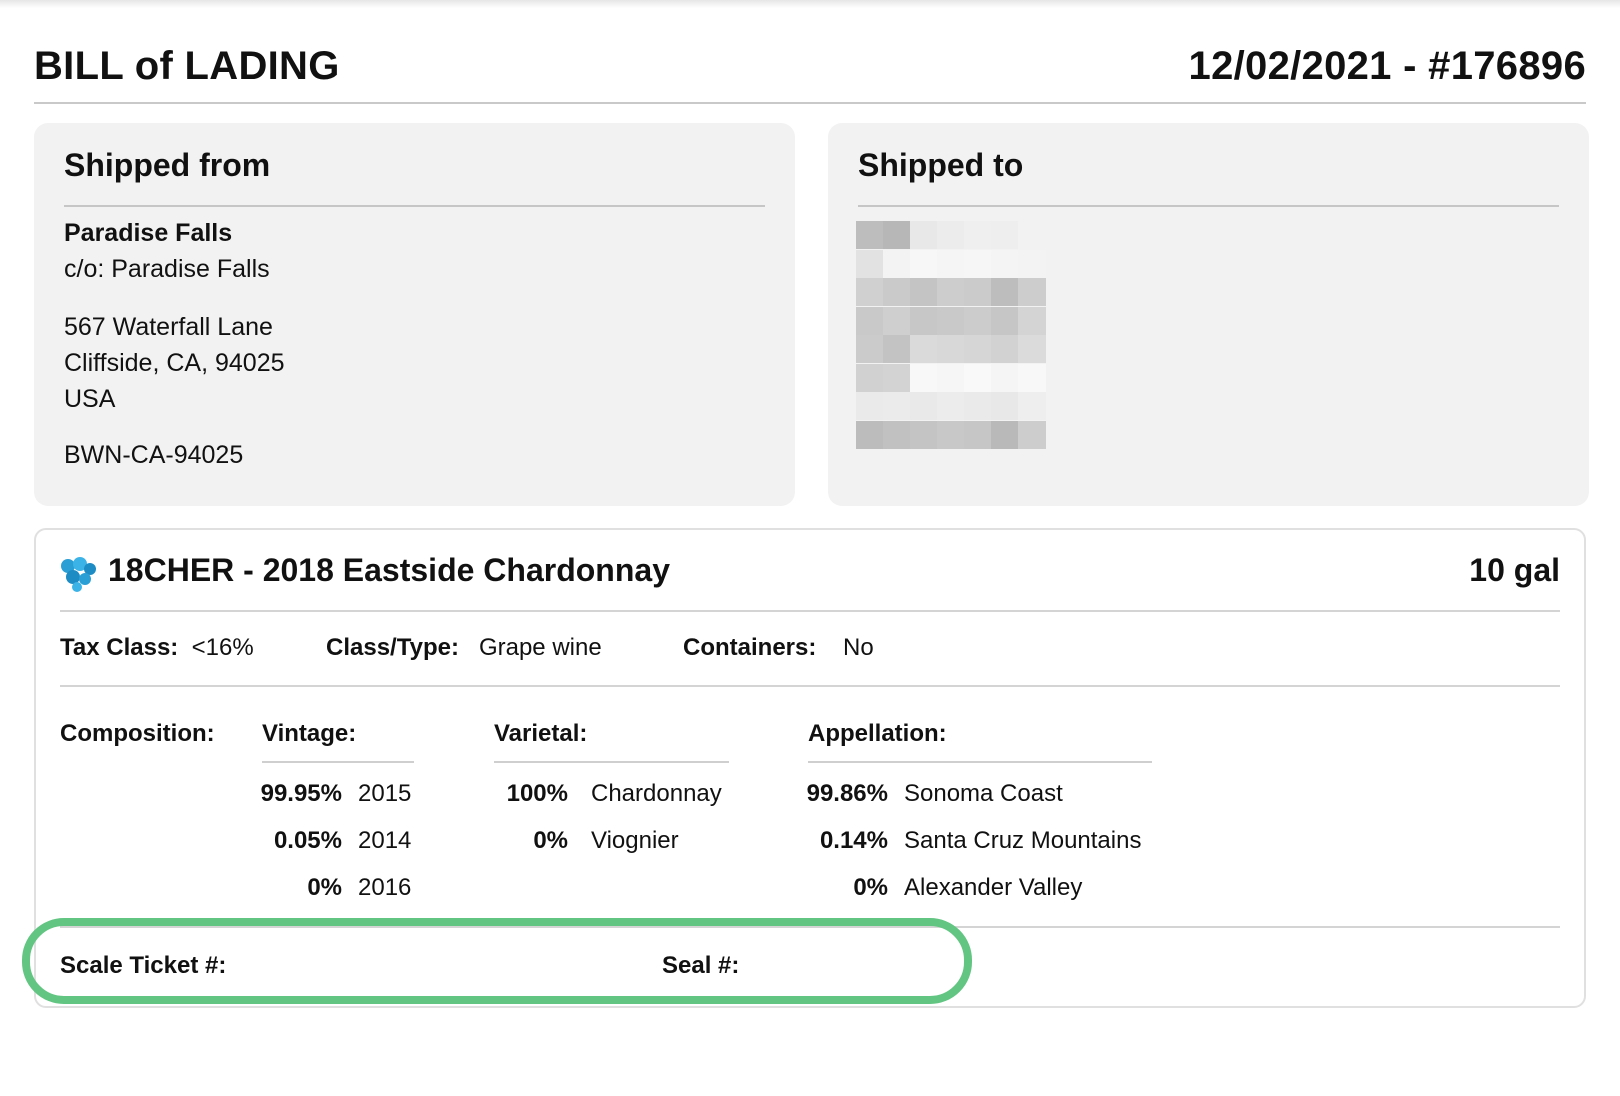 Image resolution: width=1620 pixels, height=1096 pixels. What do you see at coordinates (497, 961) in the screenshot?
I see `highlight-outline` at bounding box center [497, 961].